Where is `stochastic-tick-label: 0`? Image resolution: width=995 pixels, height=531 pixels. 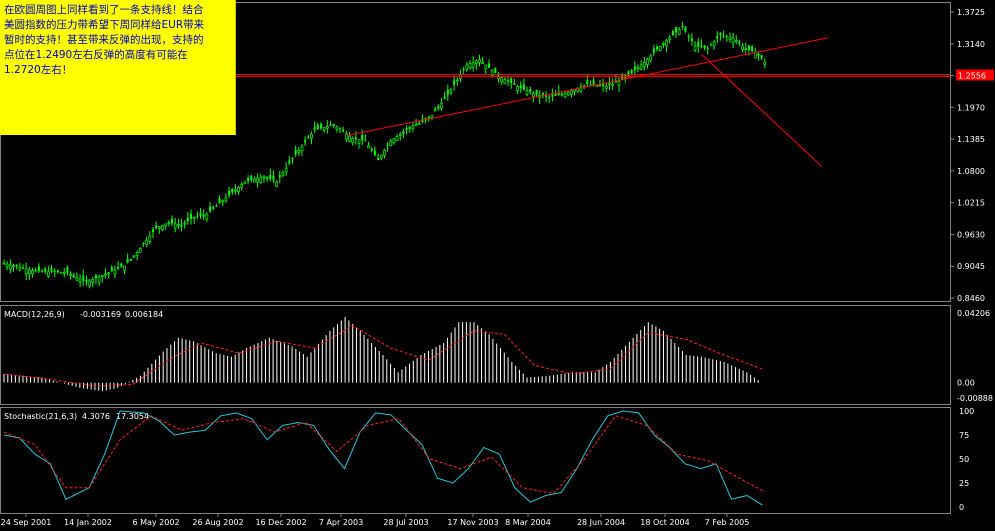
stochastic-tick-label: 0 is located at coordinates (961, 507).